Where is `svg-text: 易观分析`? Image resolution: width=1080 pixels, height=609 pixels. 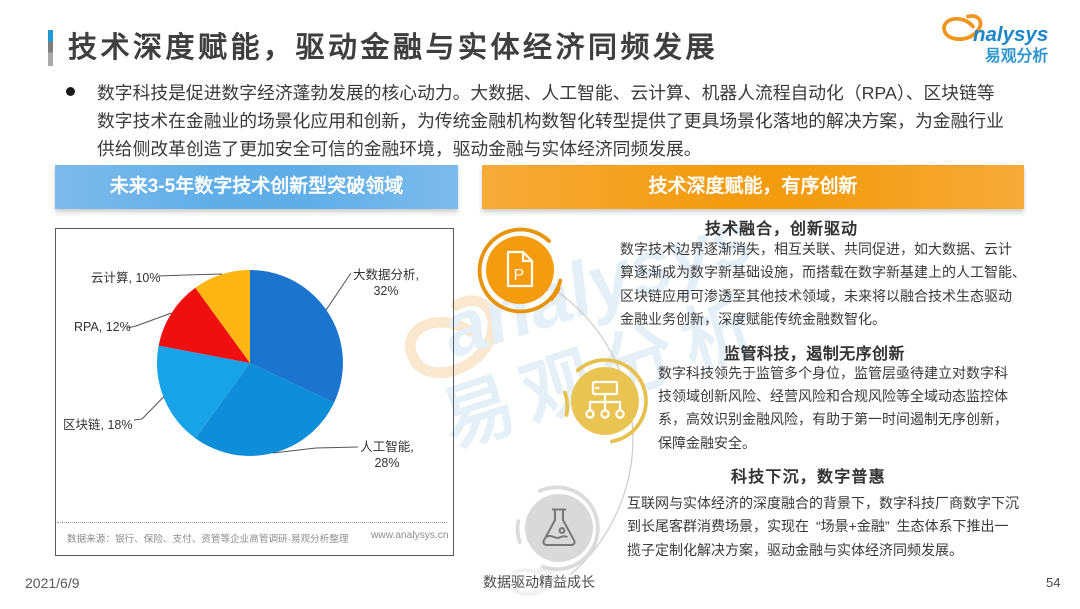 svg-text: 易观分析 is located at coordinates (1016, 55).